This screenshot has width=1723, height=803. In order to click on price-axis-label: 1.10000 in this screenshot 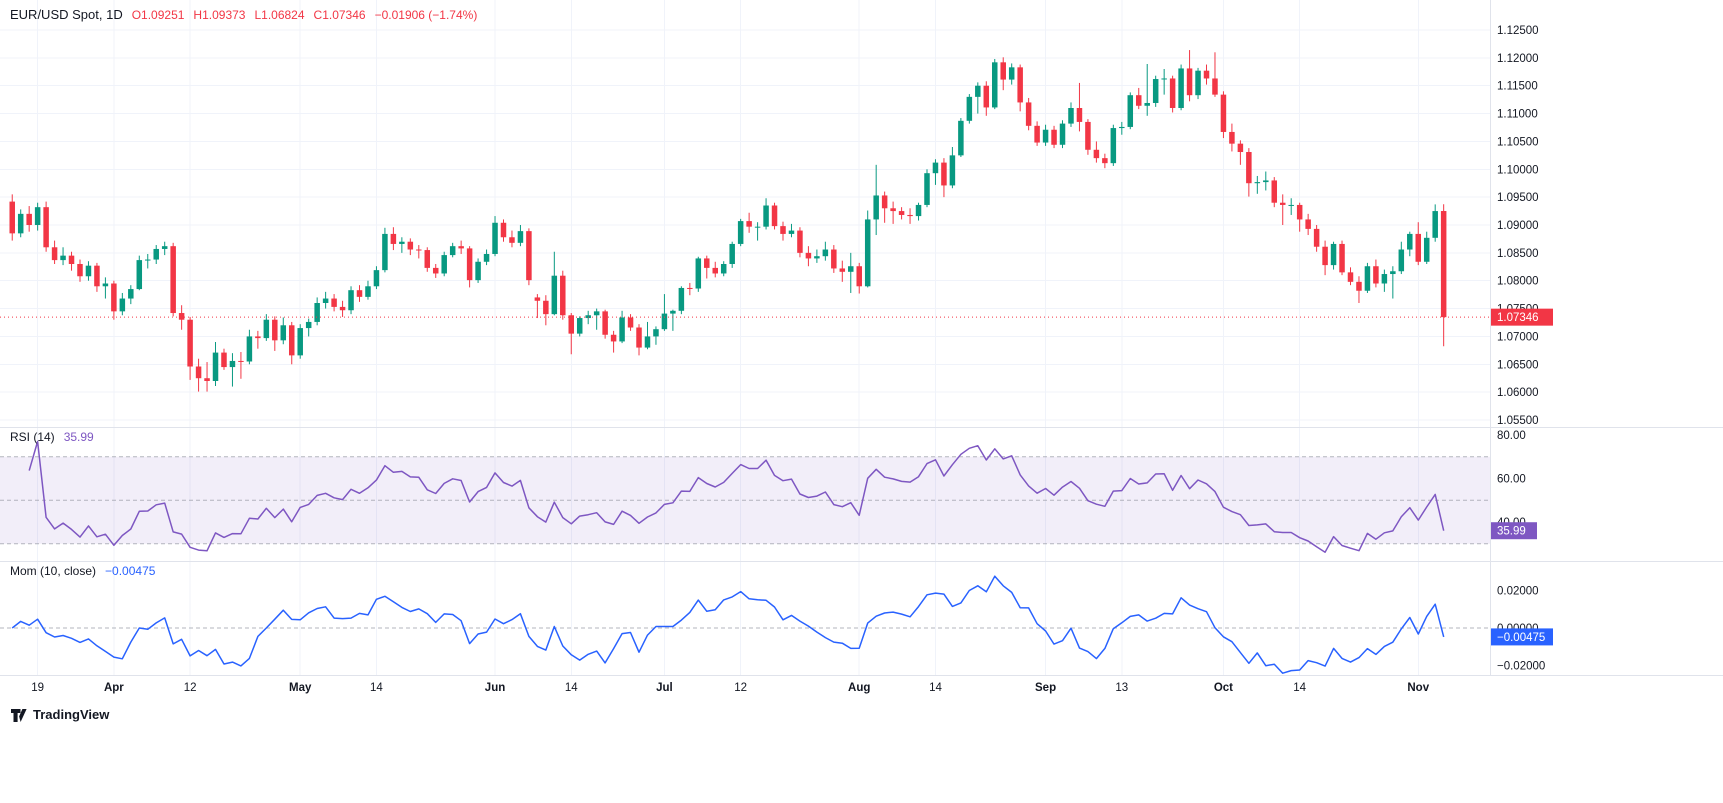, I will do `click(1518, 170)`.